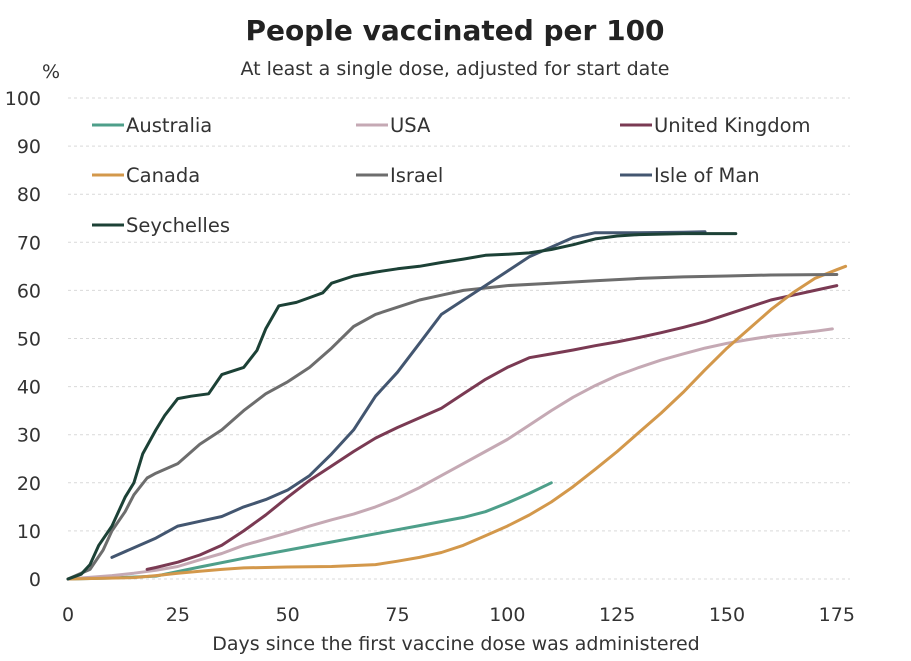 Image resolution: width=911 pixels, height=661 pixels. I want to click on x-tick-label: 150, so click(727, 615).